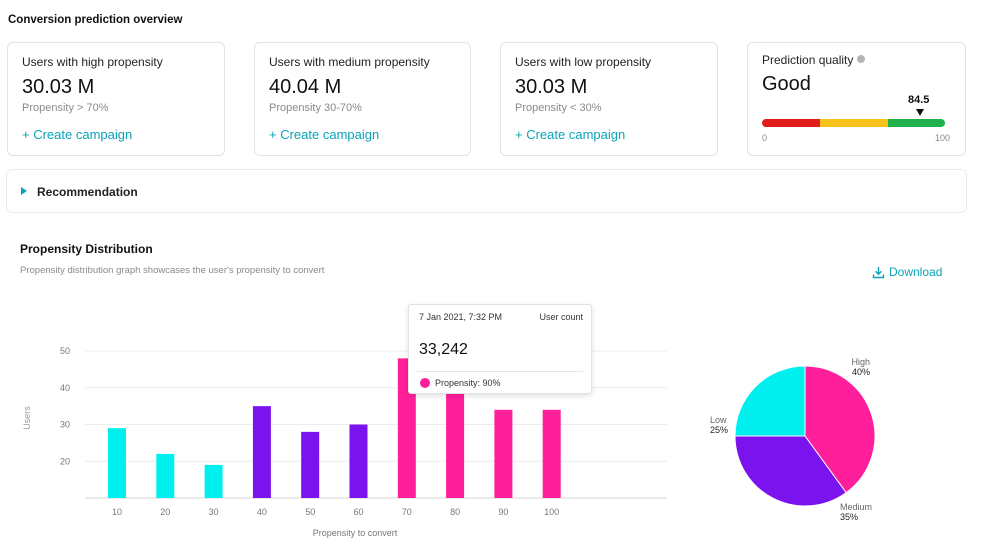 This screenshot has height=555, width=983. Describe the element at coordinates (262, 512) in the screenshot. I see `x-tick-label: 40` at that location.